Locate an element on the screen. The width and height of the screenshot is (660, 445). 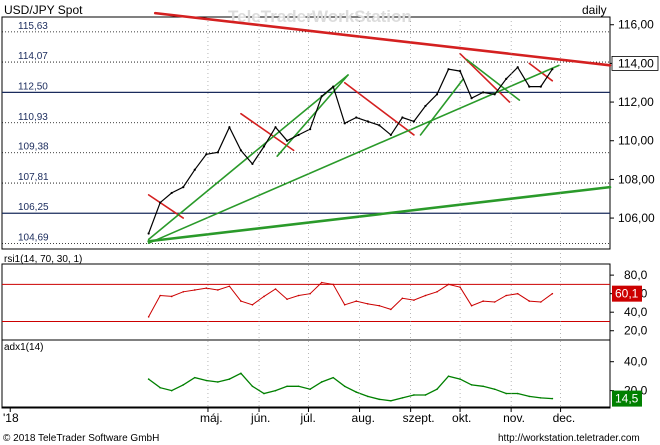
adx-last-badge is located at coordinates (627, 398).